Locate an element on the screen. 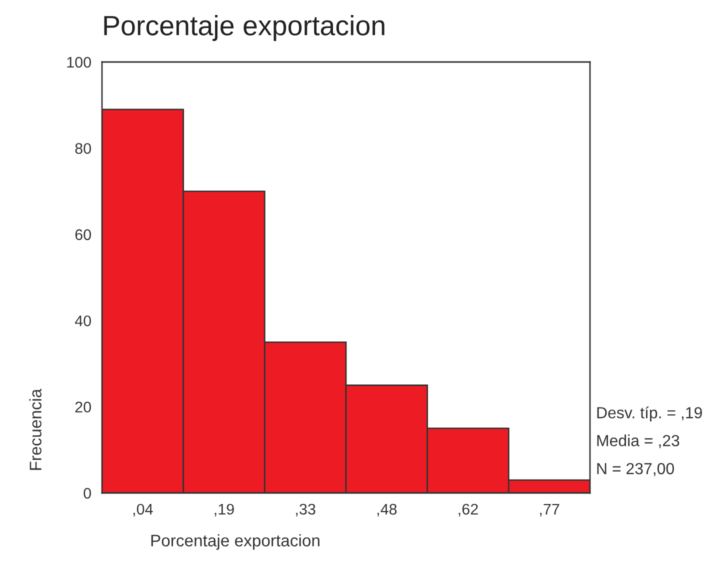 The image size is (727, 586). x-tick-label: ,04 is located at coordinates (143, 510).